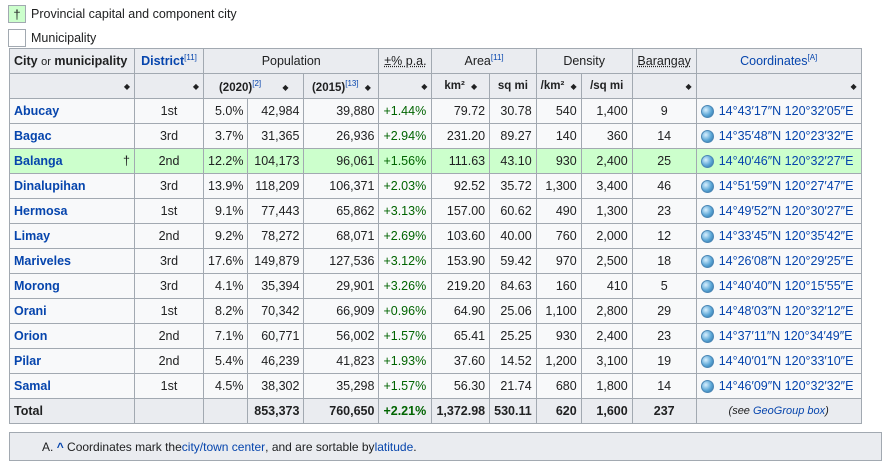 Image resolution: width=892 pixels, height=471 pixels. Describe the element at coordinates (225, 336) in the screenshot. I see `pop-share-cell: 7.1%` at that location.